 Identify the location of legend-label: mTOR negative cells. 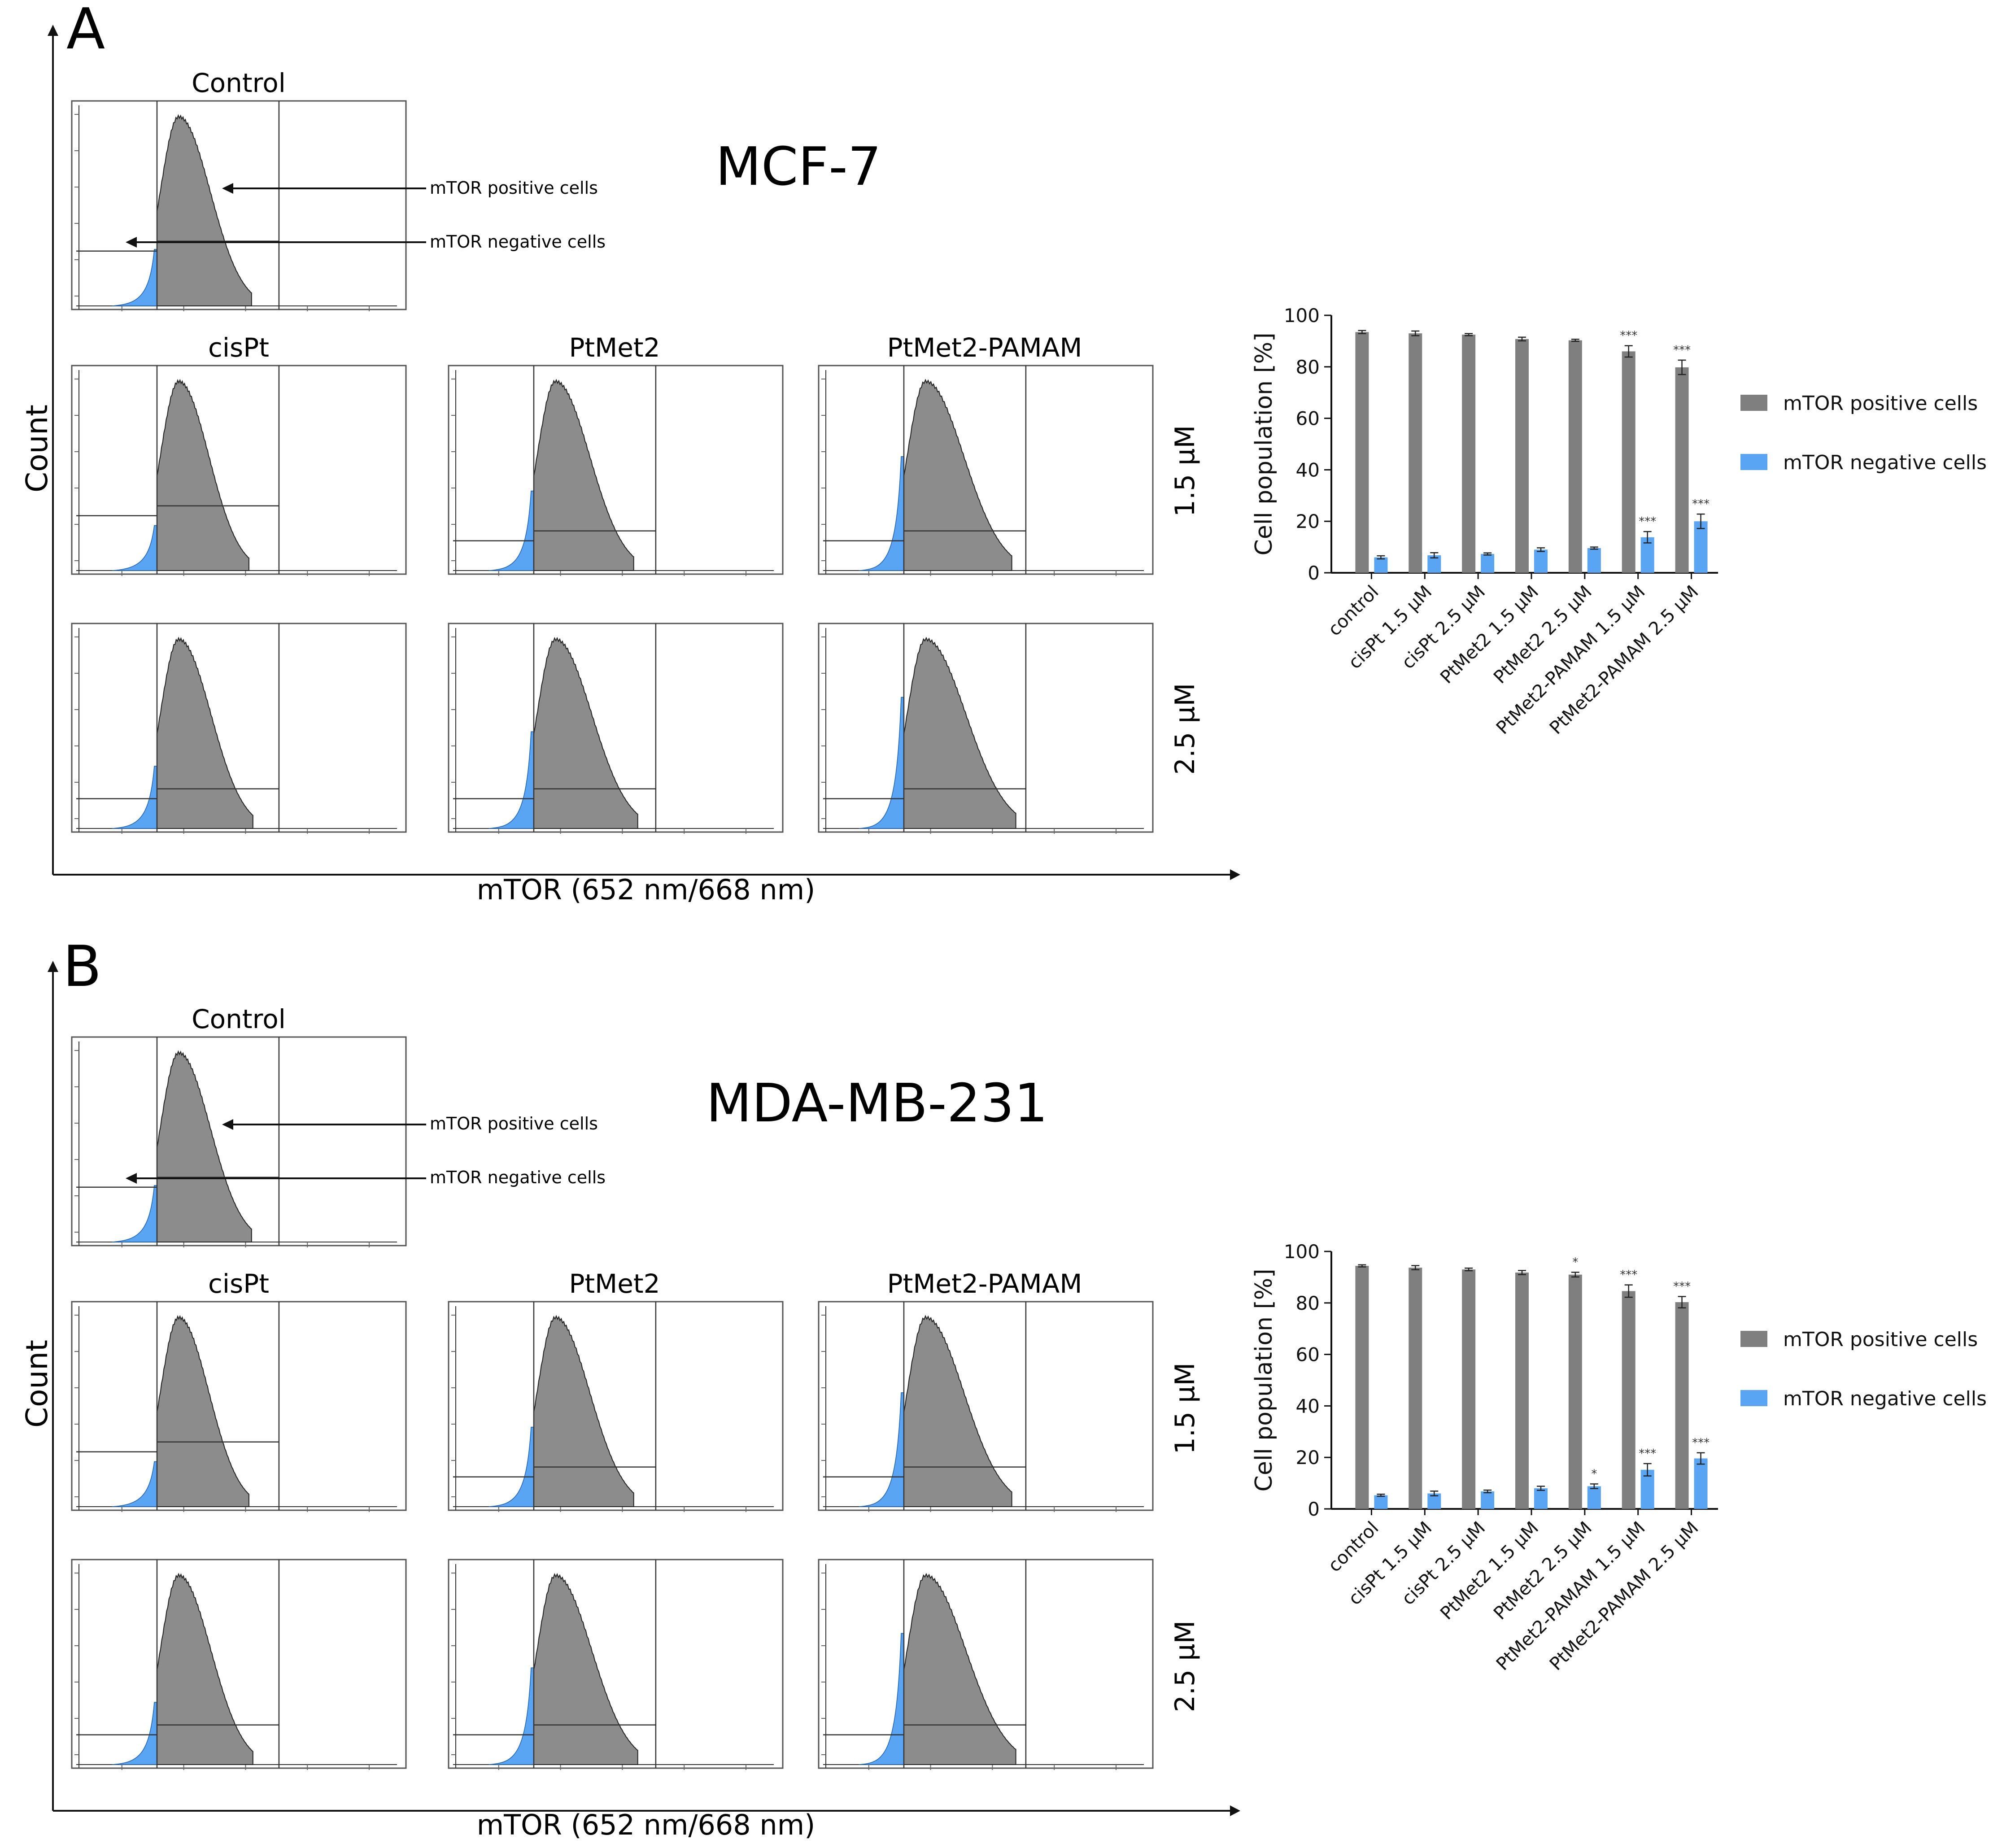
(1885, 462).